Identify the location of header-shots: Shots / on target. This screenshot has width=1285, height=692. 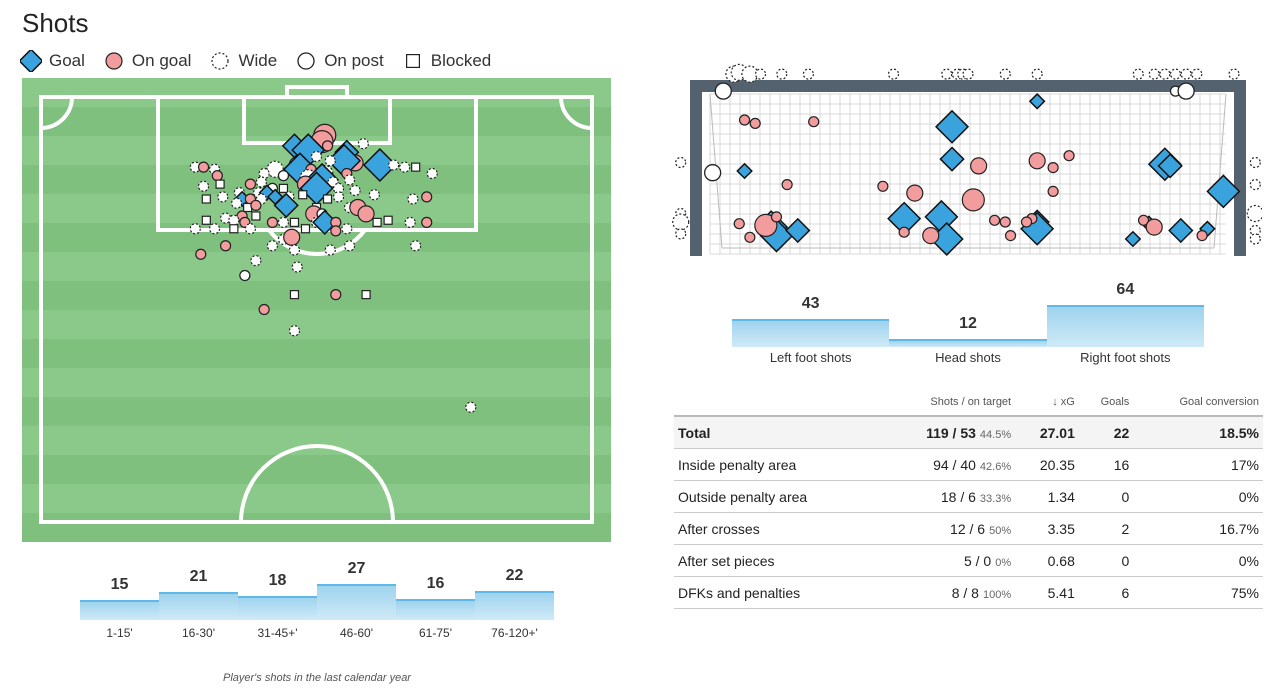
(946, 403).